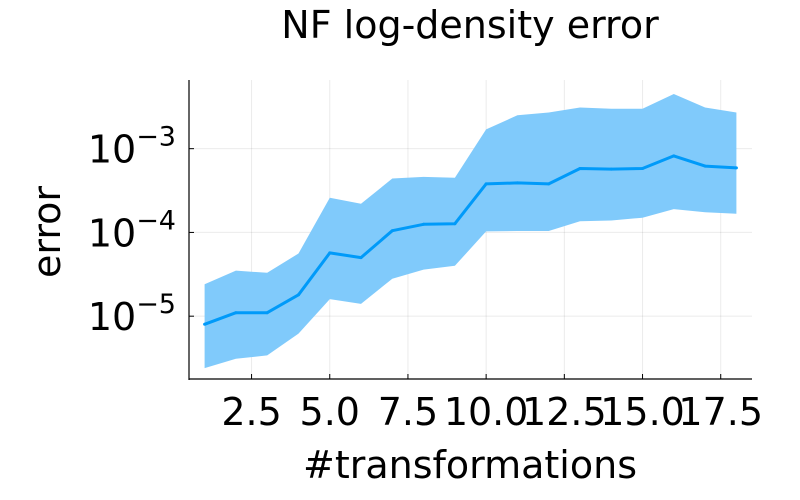  Describe the element at coordinates (408, 412) in the screenshot. I see `x-tick-label: 7.5` at that location.